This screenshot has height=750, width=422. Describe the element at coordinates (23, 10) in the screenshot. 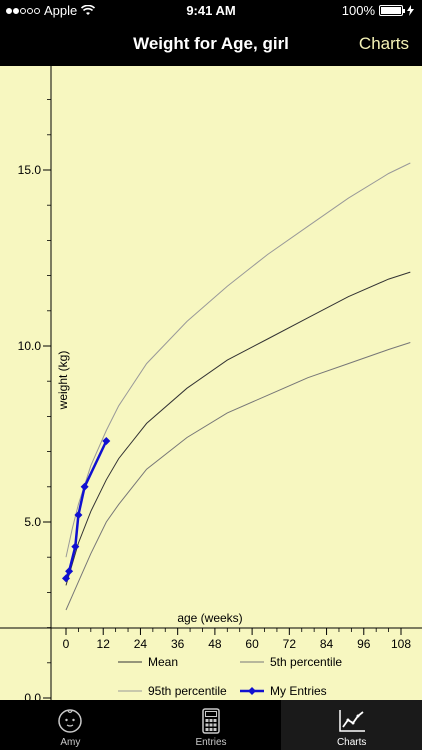

I see `signal-strength-icon` at that location.